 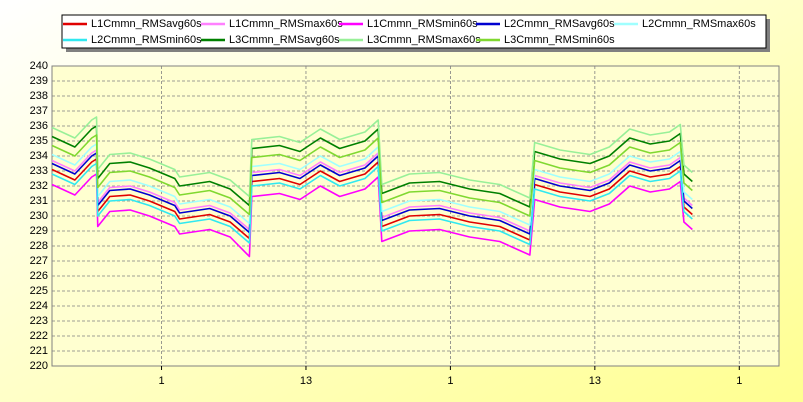 What do you see at coordinates (286, 24) in the screenshot?
I see `legend-label: L1Cmmn_RMSmax60s` at bounding box center [286, 24].